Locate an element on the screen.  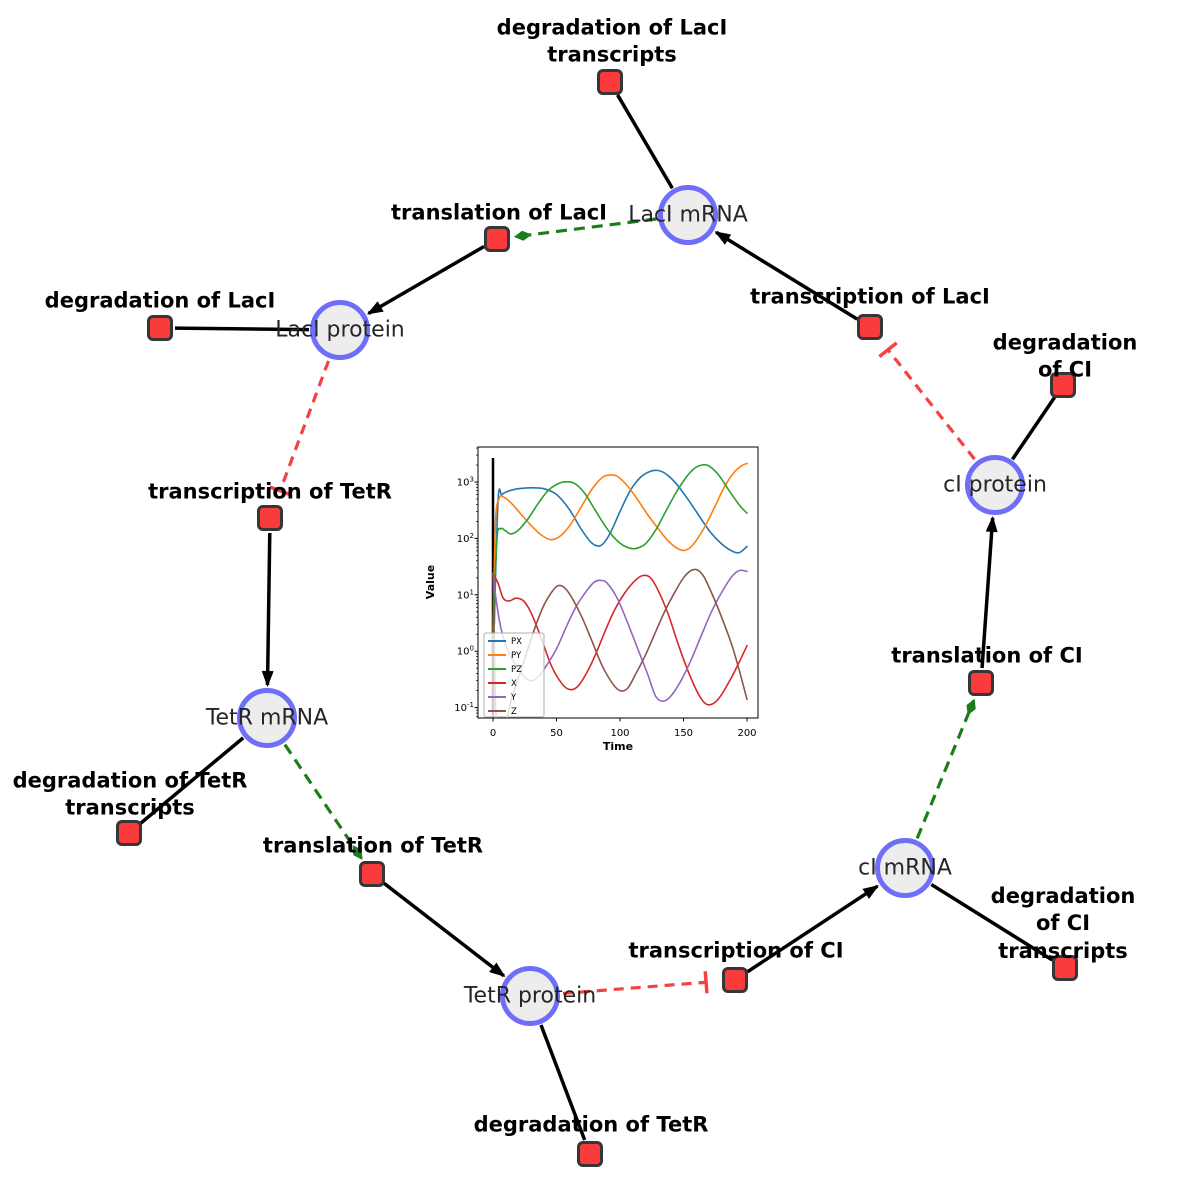
species-node-tetr-protein is located at coordinates (530, 996).